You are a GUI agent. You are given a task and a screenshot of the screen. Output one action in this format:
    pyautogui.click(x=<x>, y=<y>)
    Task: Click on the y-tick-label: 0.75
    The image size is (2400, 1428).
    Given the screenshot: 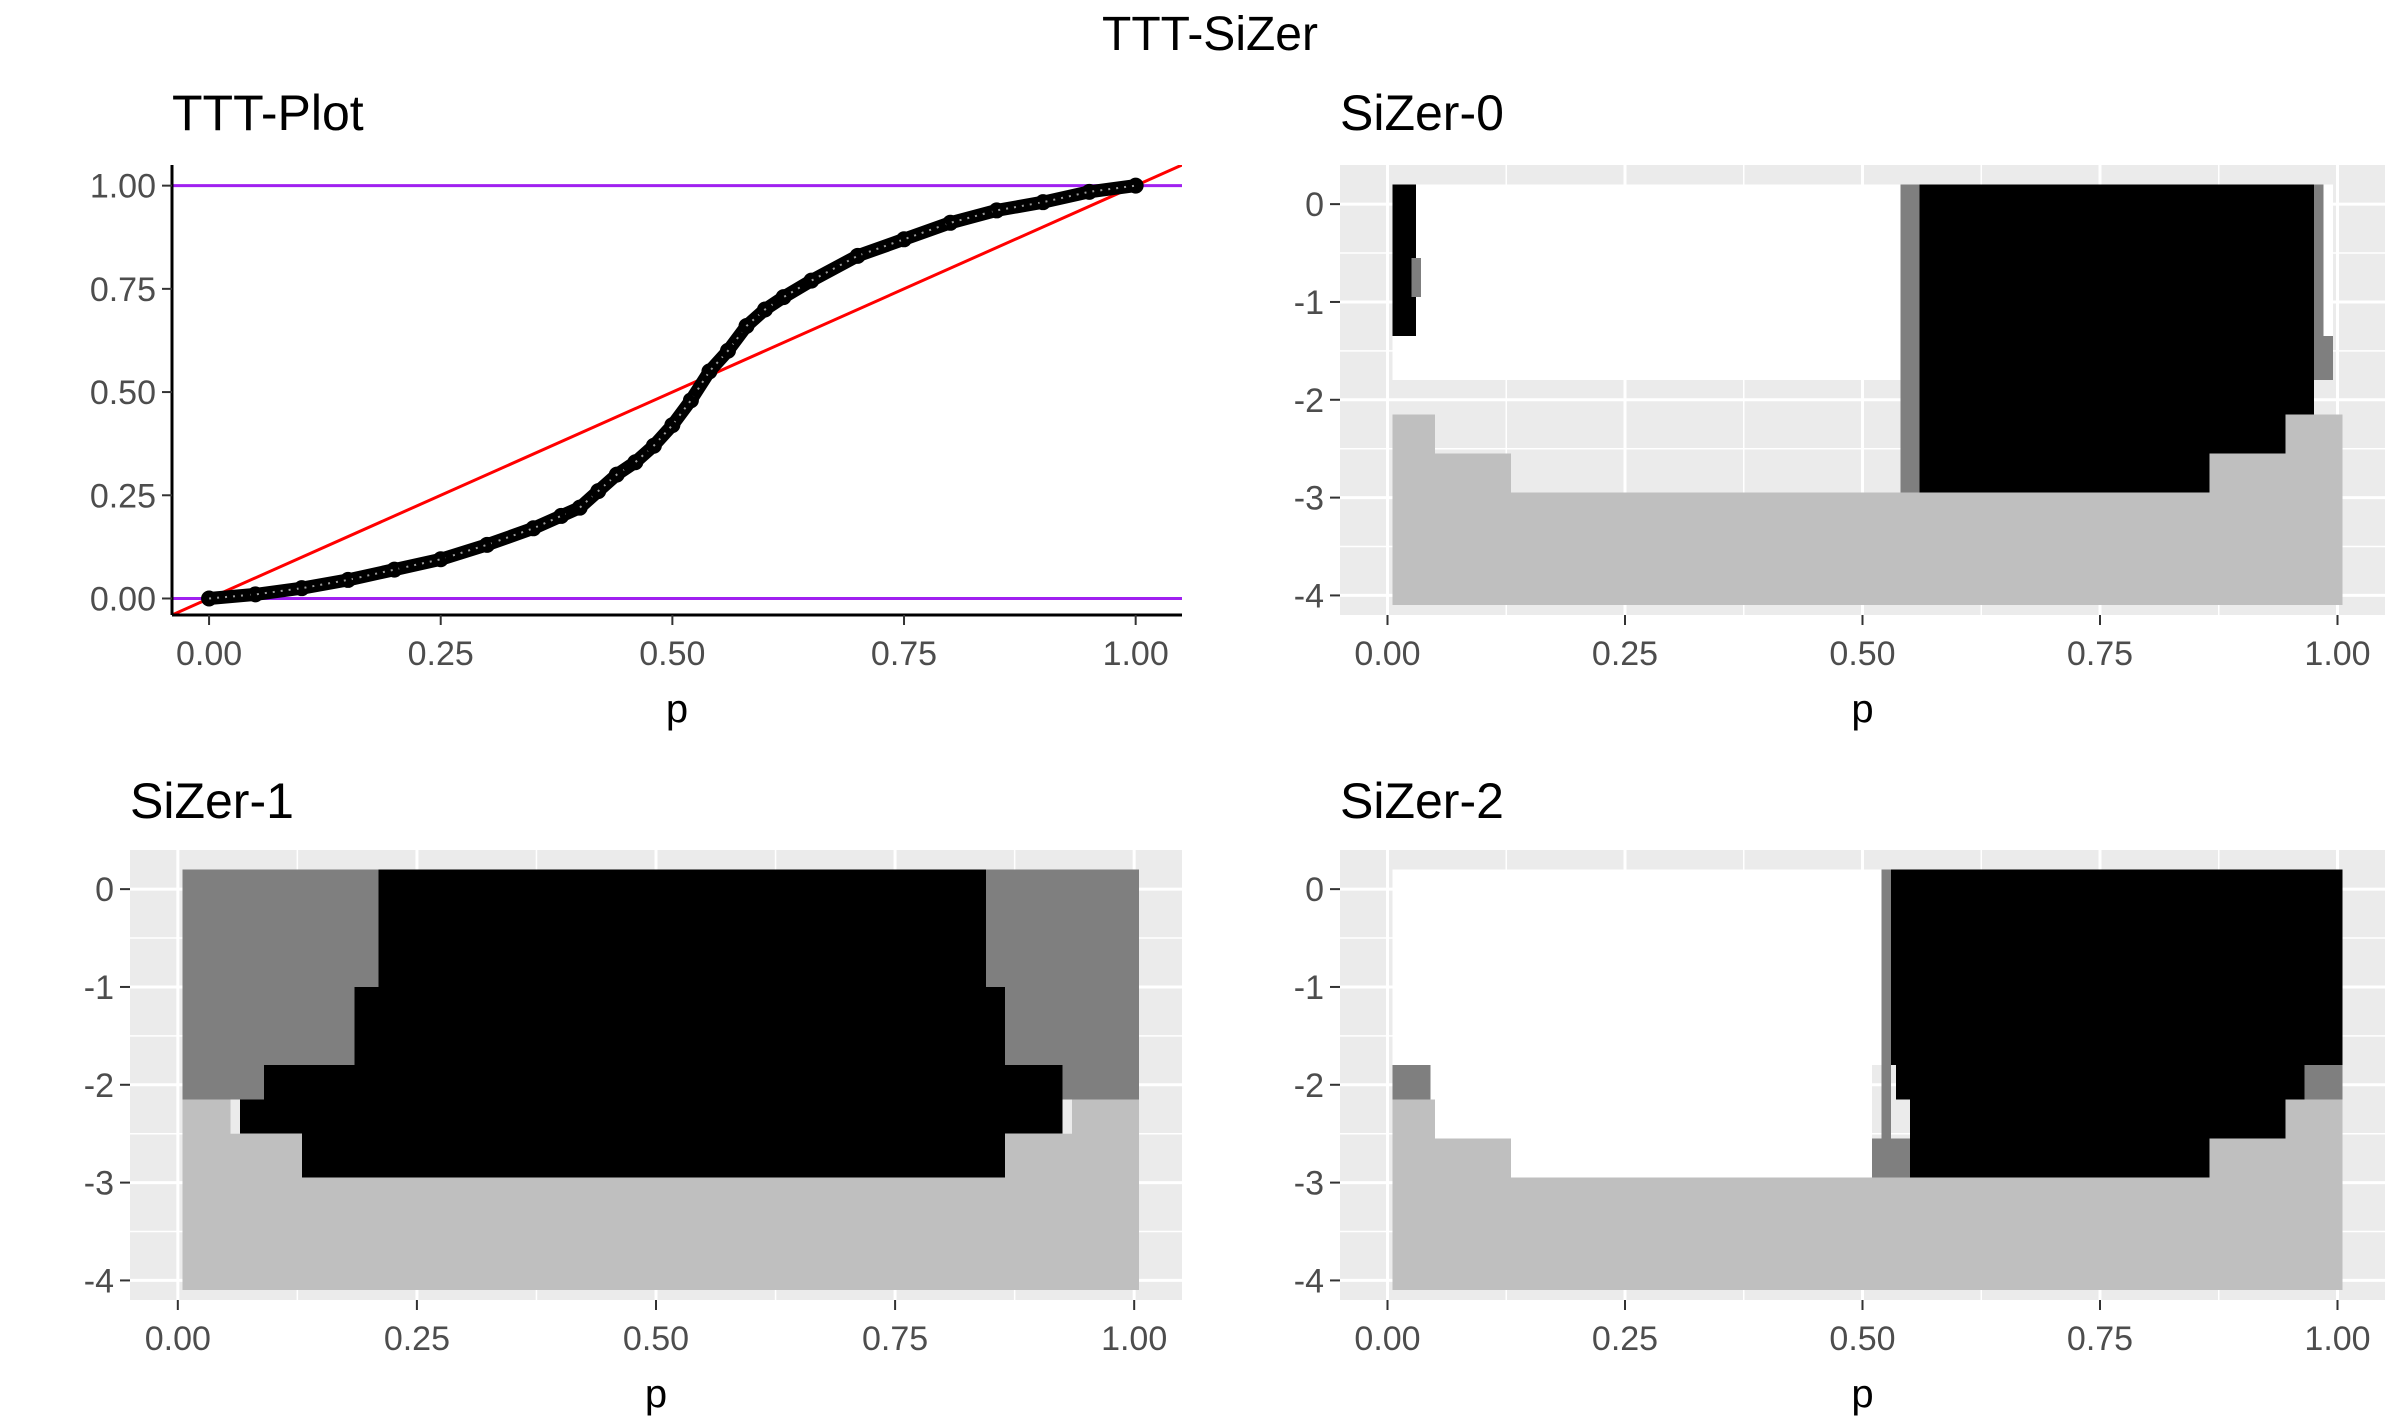 What is the action you would take?
    pyautogui.click(x=123, y=290)
    